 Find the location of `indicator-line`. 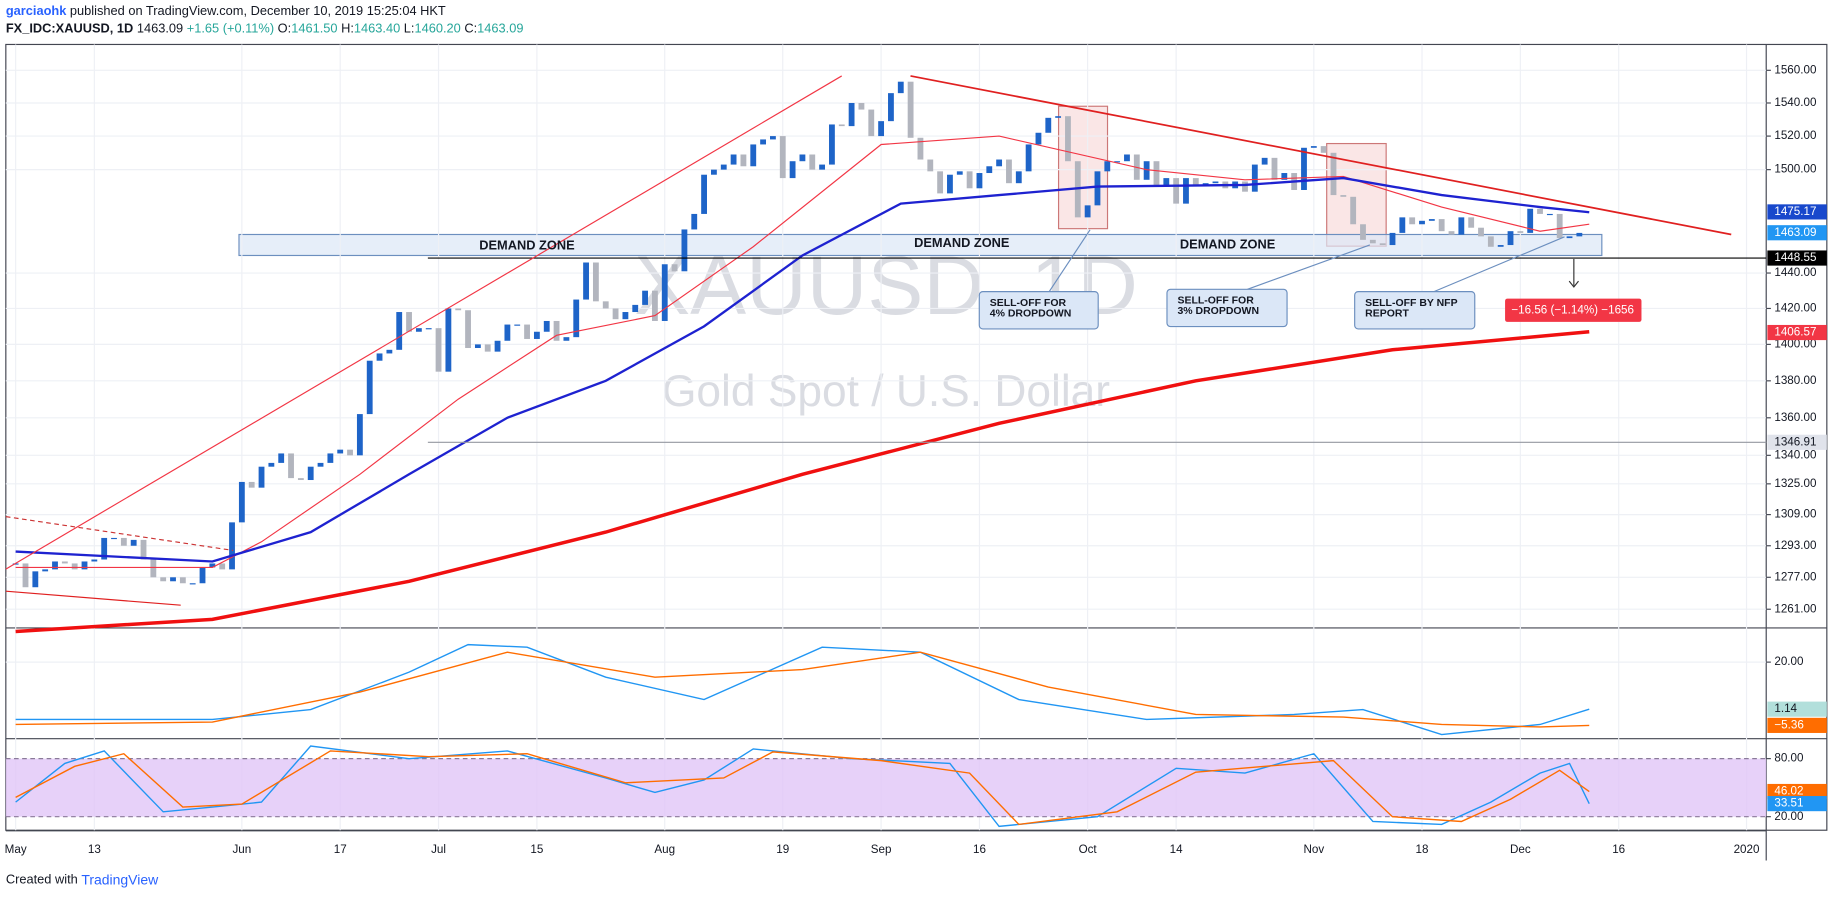

indicator-line is located at coordinates (802, 689).